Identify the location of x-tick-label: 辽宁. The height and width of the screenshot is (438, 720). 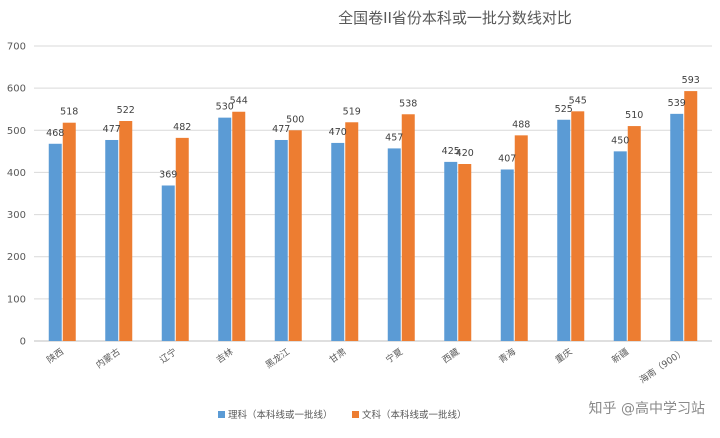
(168, 356).